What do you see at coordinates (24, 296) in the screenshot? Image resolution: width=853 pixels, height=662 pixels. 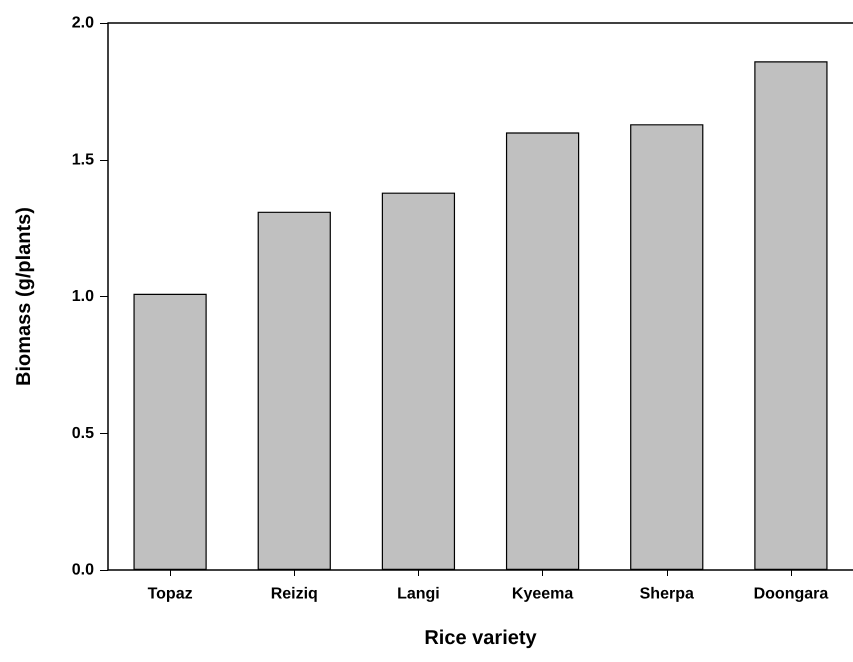 I see `y-axis-title: Biomass (g/plants)` at bounding box center [24, 296].